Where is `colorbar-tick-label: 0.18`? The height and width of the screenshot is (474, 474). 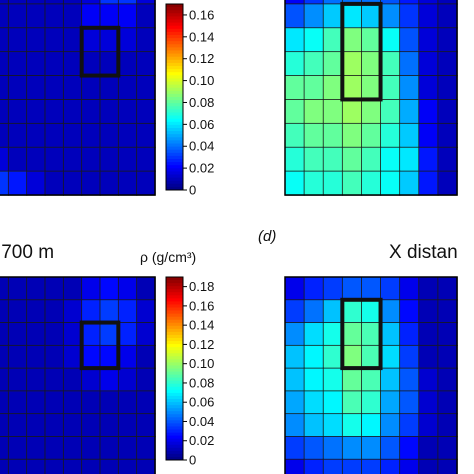
colorbar-tick-label: 0.18 is located at coordinates (201, 286).